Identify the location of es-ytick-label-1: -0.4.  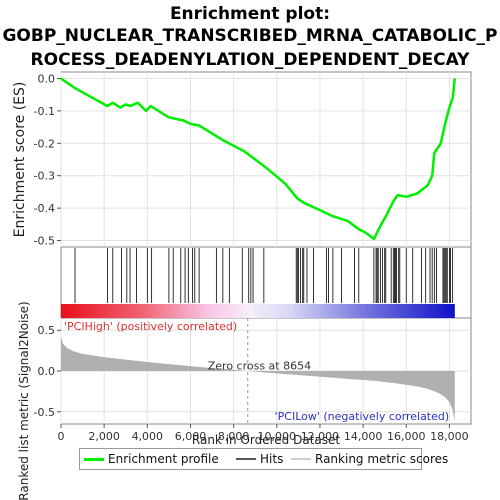
(44, 208).